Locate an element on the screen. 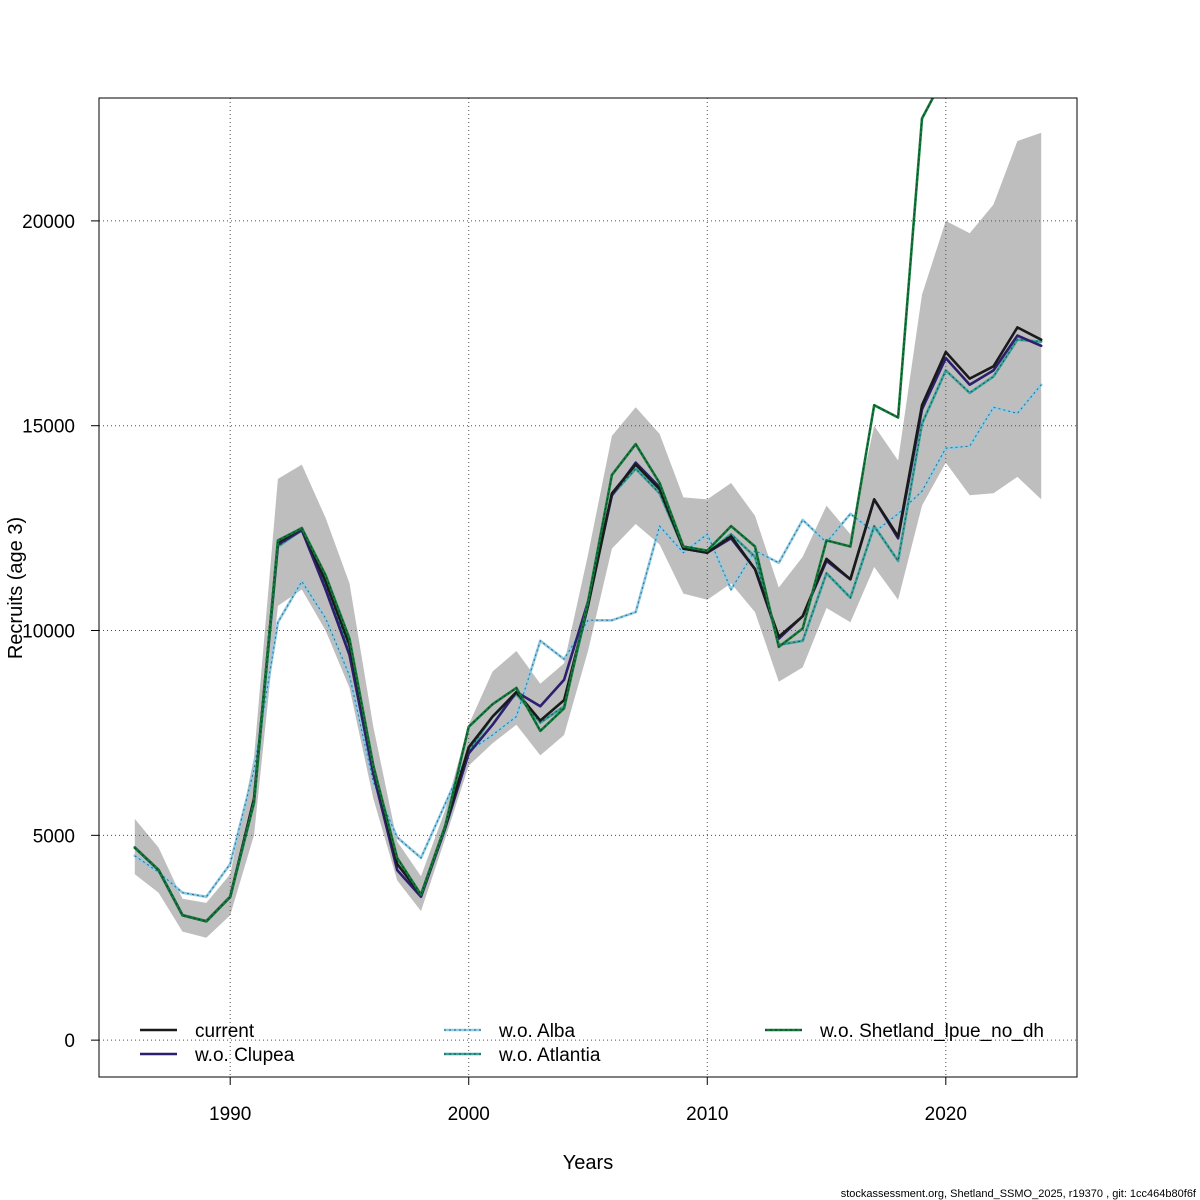 The height and width of the screenshot is (1200, 1200). y-tick-label: 0 is located at coordinates (69, 1041).